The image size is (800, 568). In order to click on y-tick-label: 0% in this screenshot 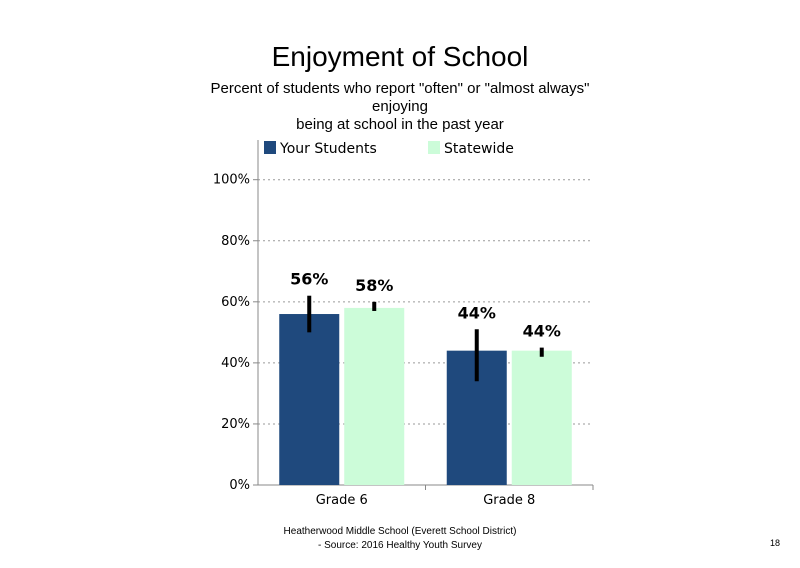, I will do `click(239, 485)`.